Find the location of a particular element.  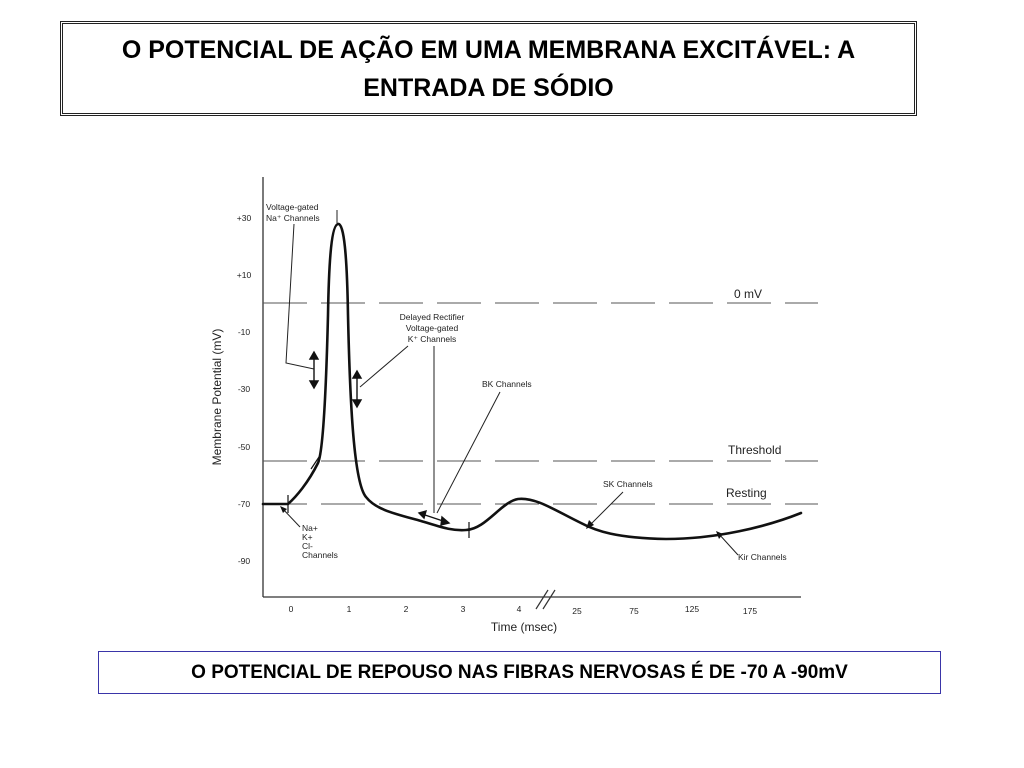

resting-label: Resting is located at coordinates (746, 493).